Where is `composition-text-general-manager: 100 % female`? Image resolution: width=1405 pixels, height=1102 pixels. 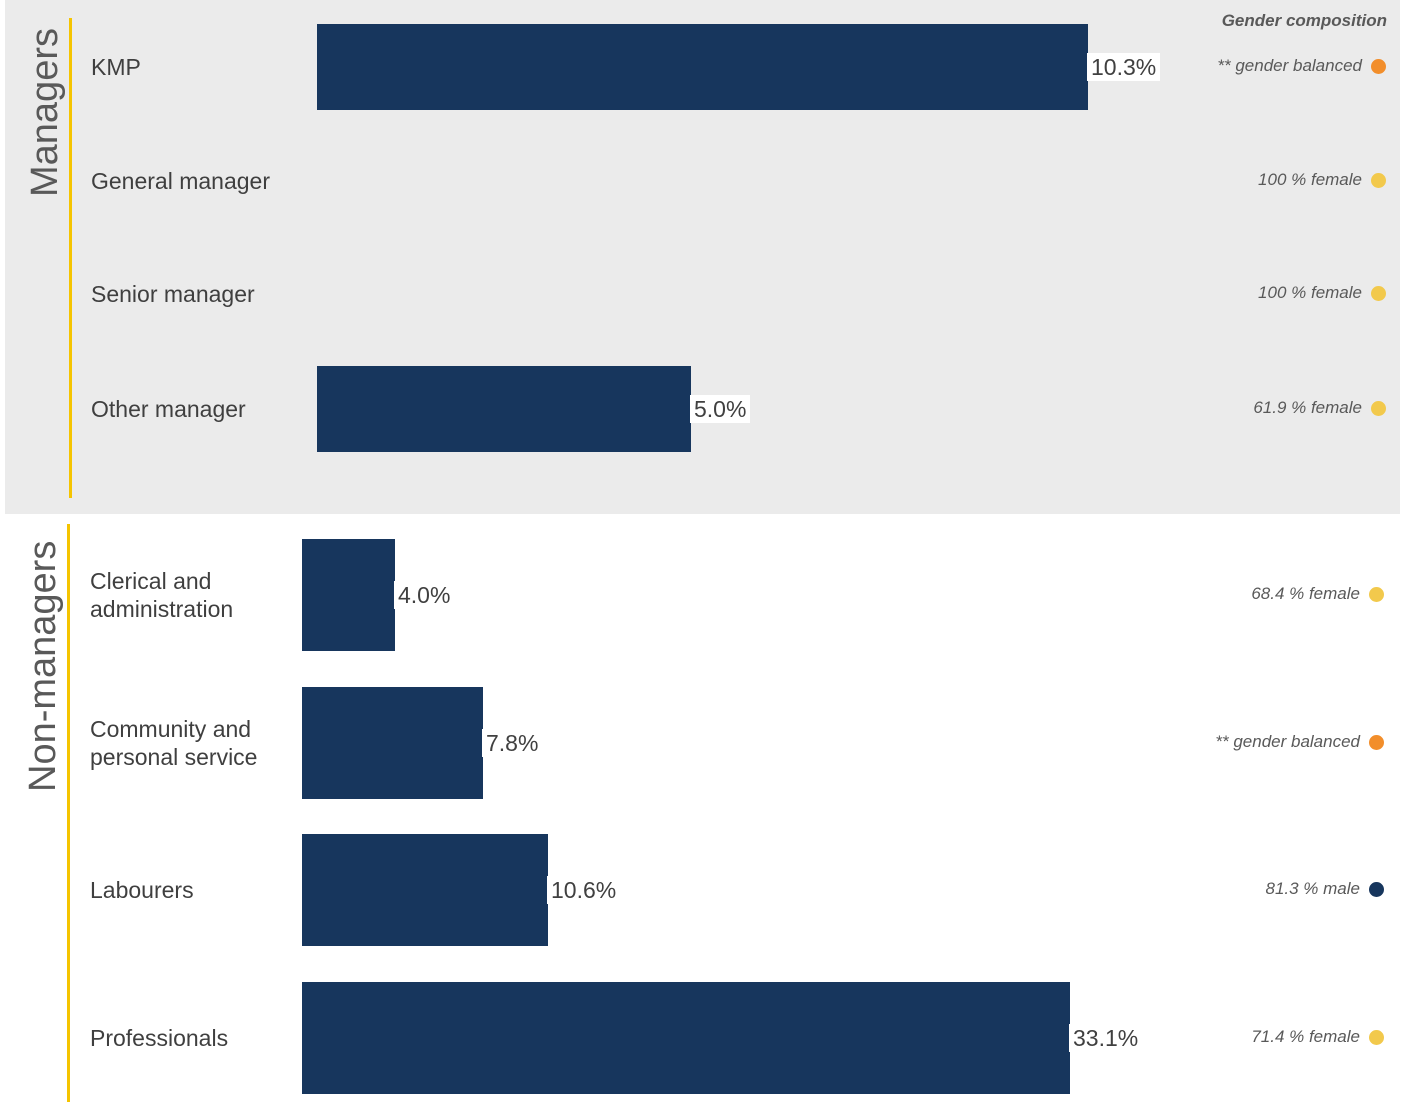 composition-text-general-manager: 100 % female is located at coordinates (1310, 179).